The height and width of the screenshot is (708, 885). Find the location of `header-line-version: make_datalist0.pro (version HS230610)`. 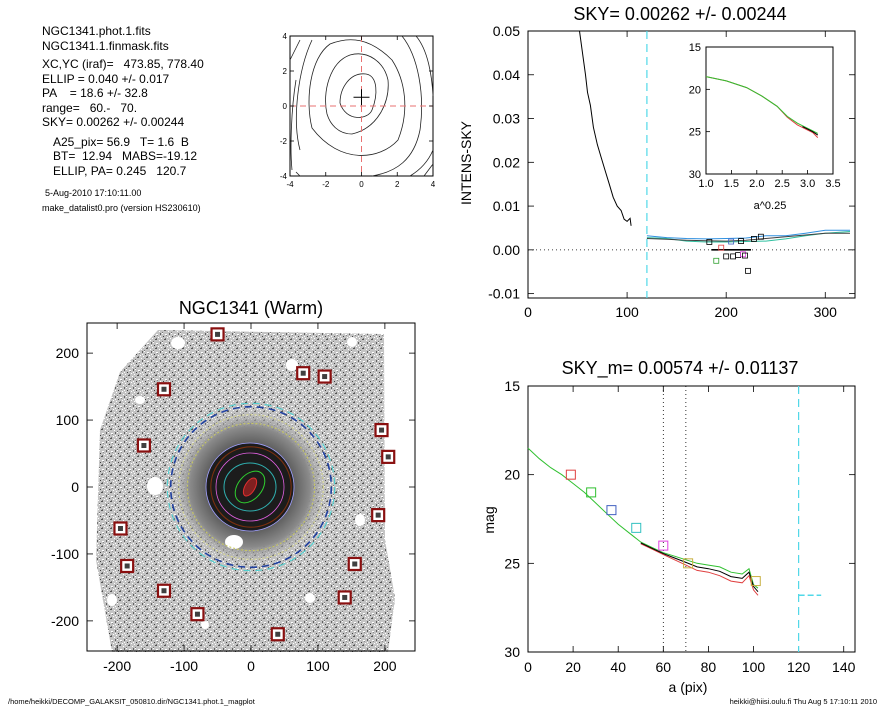

header-line-version: make_datalist0.pro (version HS230610) is located at coordinates (121, 208).